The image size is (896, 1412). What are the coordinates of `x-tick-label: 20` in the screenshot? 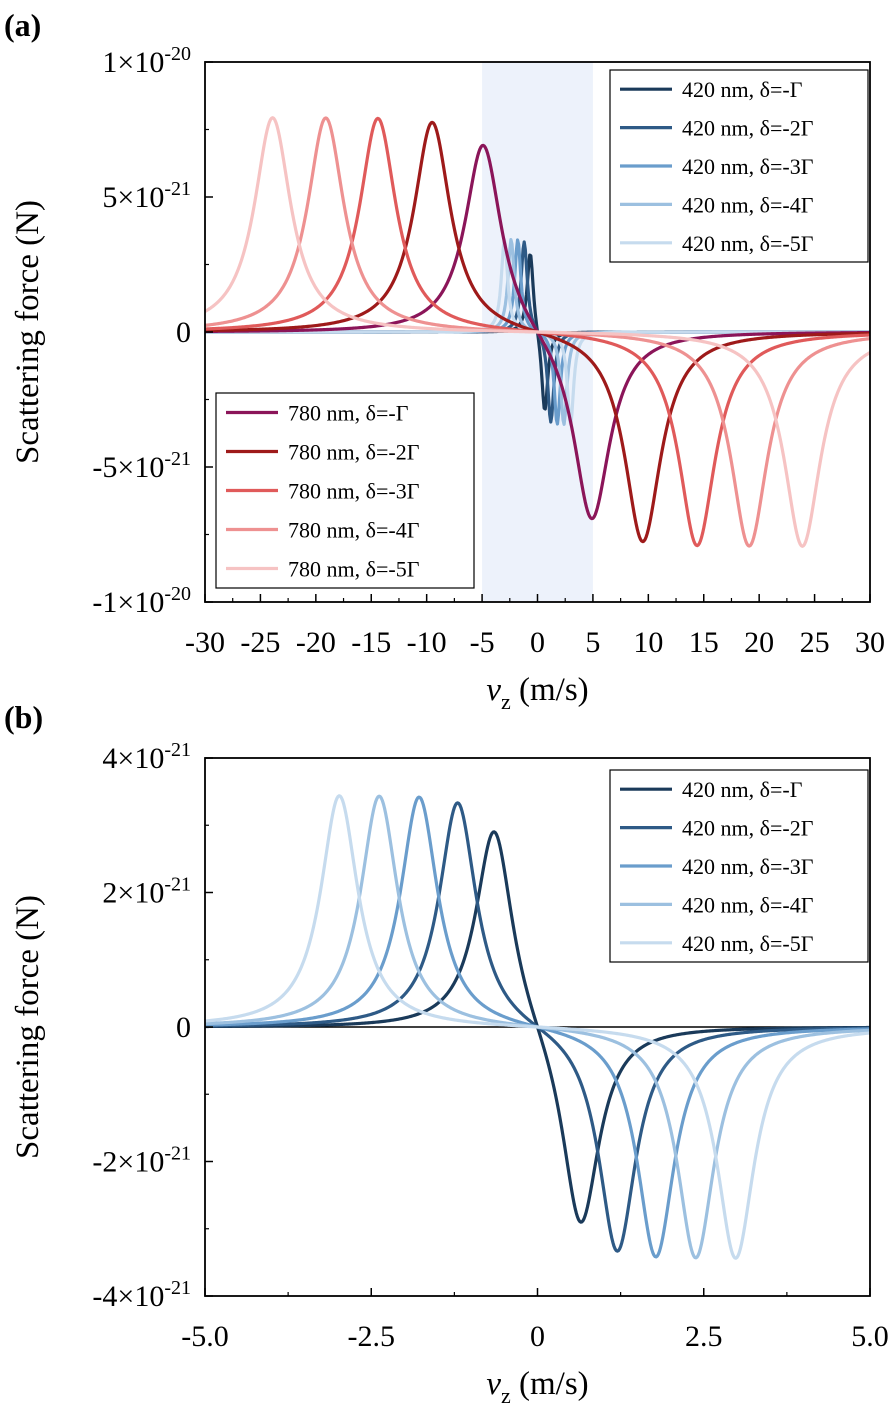 It's located at (759, 642).